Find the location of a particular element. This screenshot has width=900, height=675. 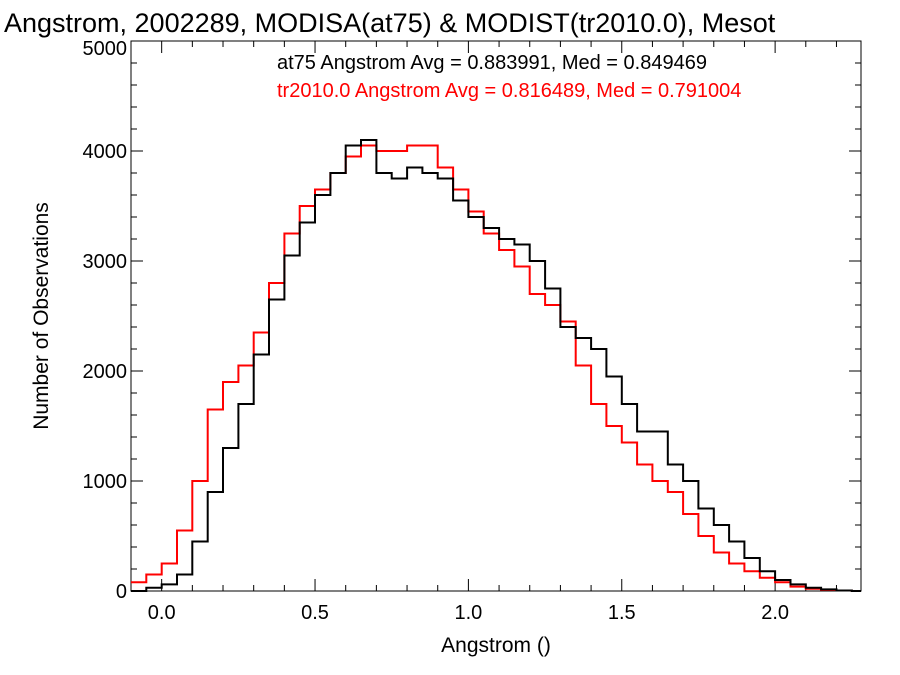

x-tick-label: 1.0 is located at coordinates (468, 613).